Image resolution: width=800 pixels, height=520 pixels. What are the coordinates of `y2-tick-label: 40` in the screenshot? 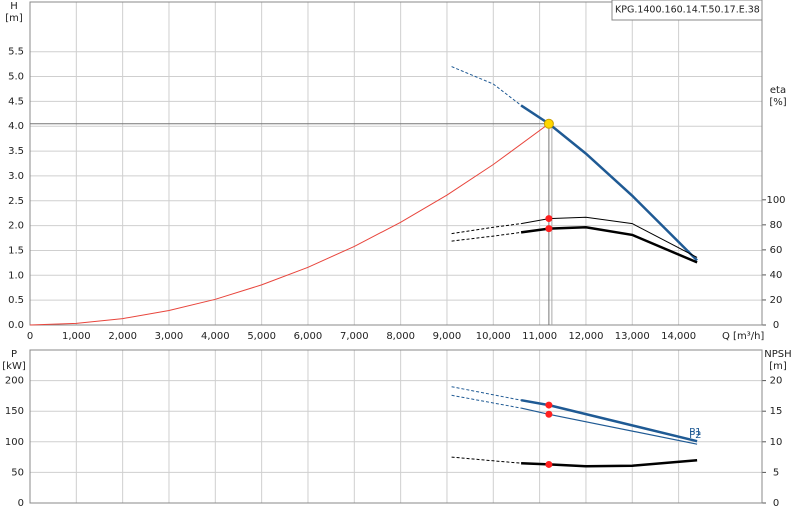 It's located at (776, 275).